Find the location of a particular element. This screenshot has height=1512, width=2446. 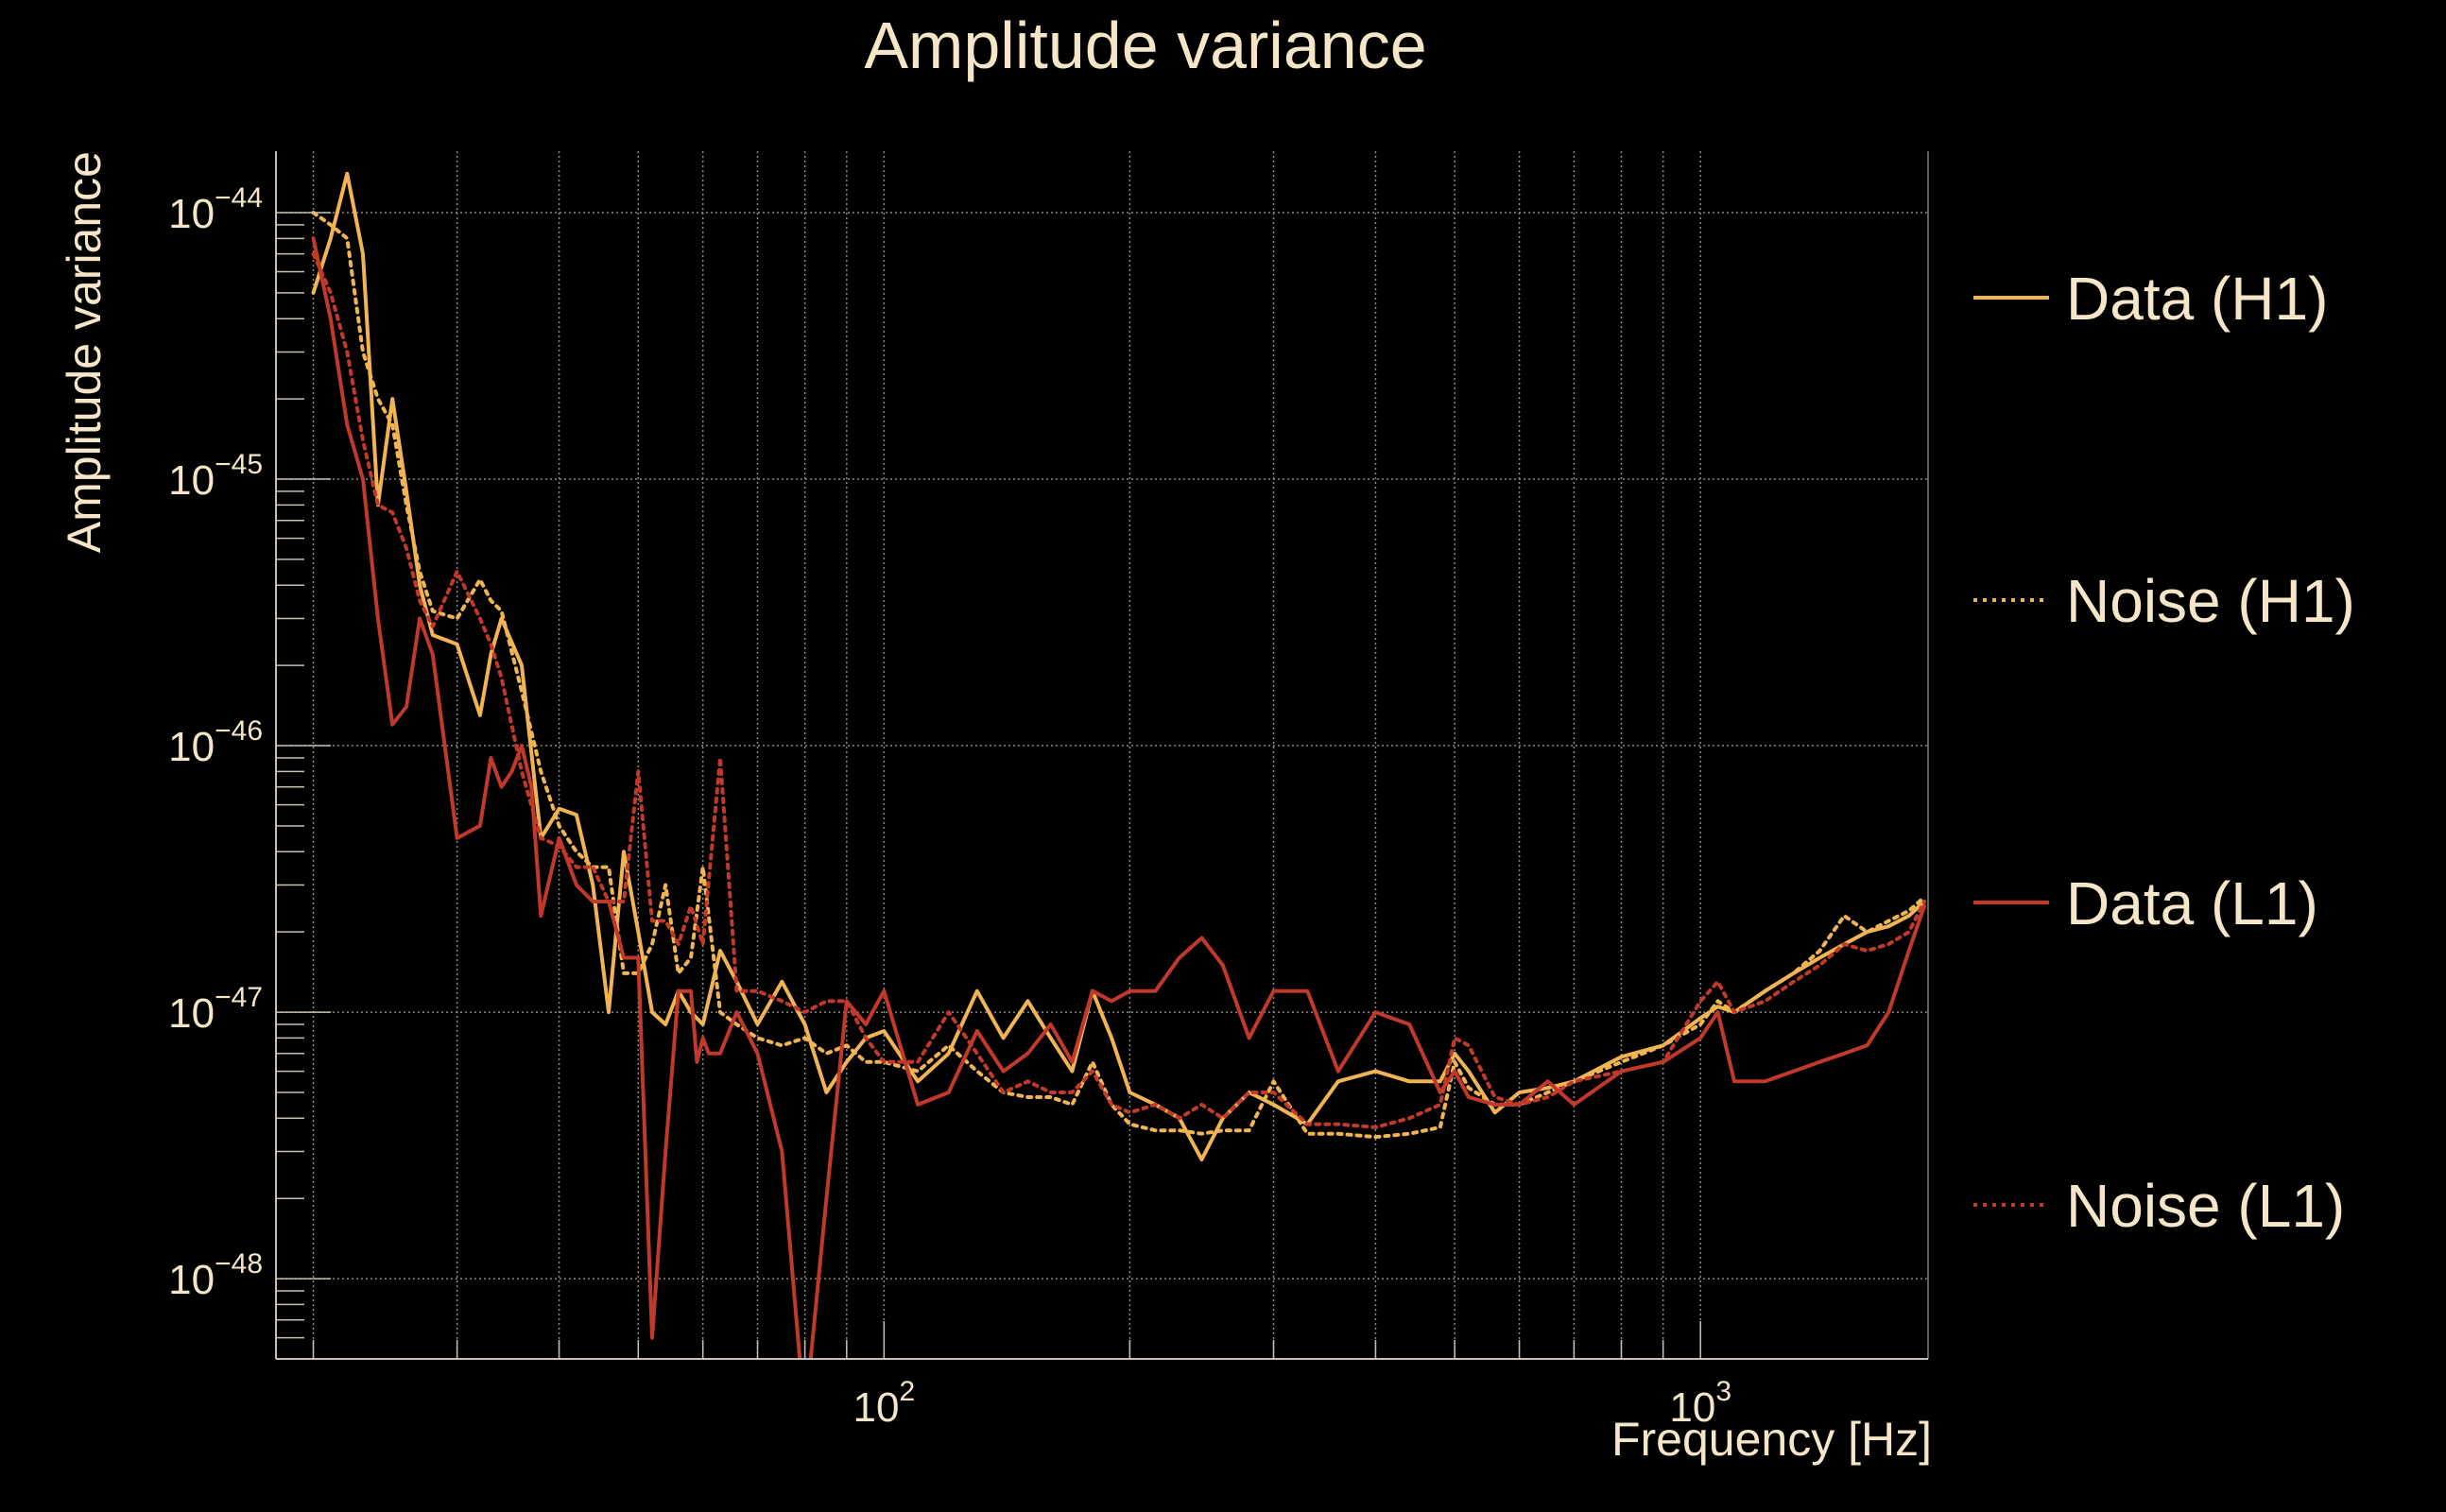

x-tick-exponent: 2 is located at coordinates (907, 1391).